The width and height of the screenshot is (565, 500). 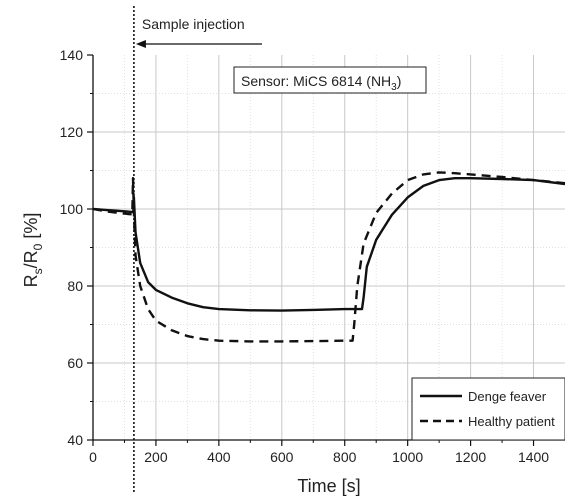 What do you see at coordinates (72, 55) in the screenshot?
I see `y-tick-label: 140` at bounding box center [72, 55].